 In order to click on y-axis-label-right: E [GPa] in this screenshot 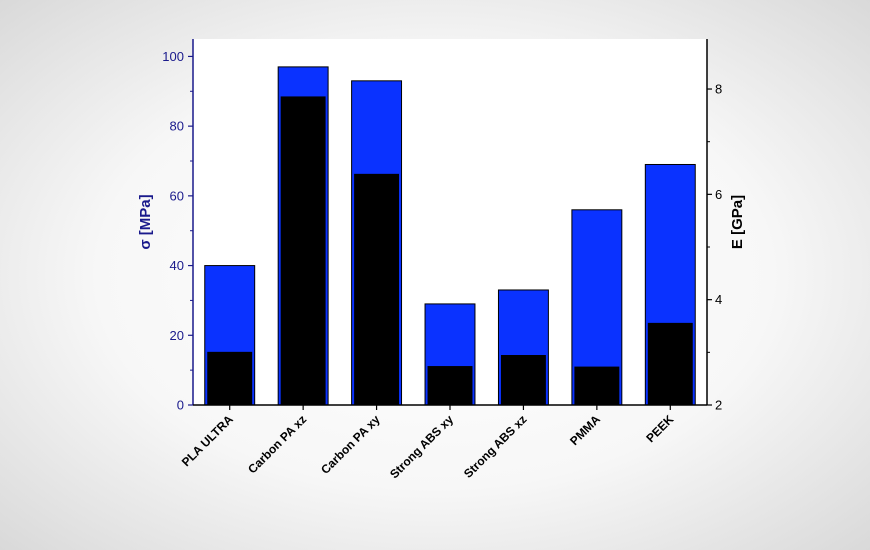, I will do `click(737, 222)`.